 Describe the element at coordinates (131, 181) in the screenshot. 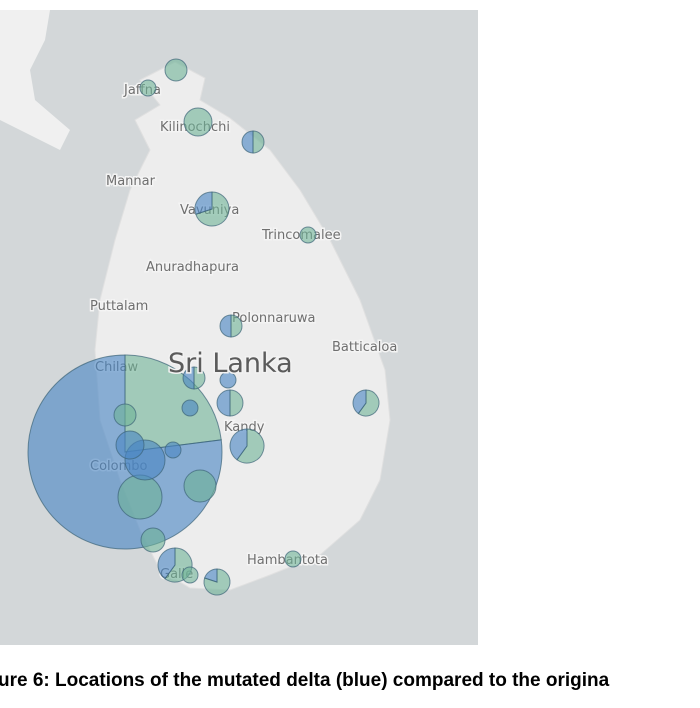

I see `place-label: Mannar` at that location.